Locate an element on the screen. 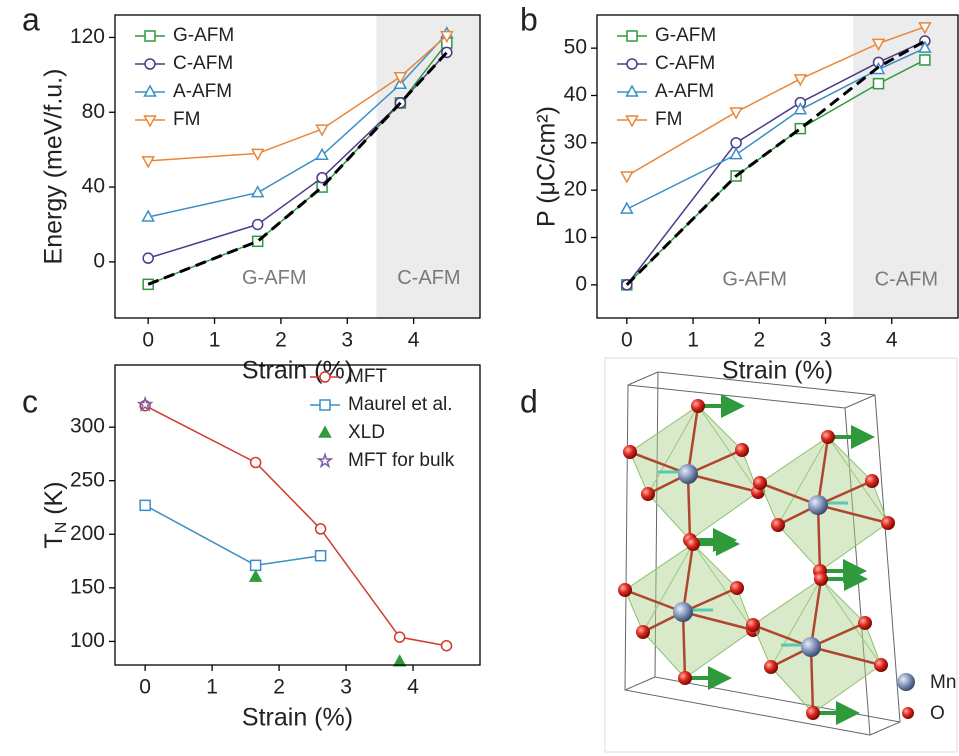 The width and height of the screenshot is (959, 756). shaded-region is located at coordinates (428, 166).